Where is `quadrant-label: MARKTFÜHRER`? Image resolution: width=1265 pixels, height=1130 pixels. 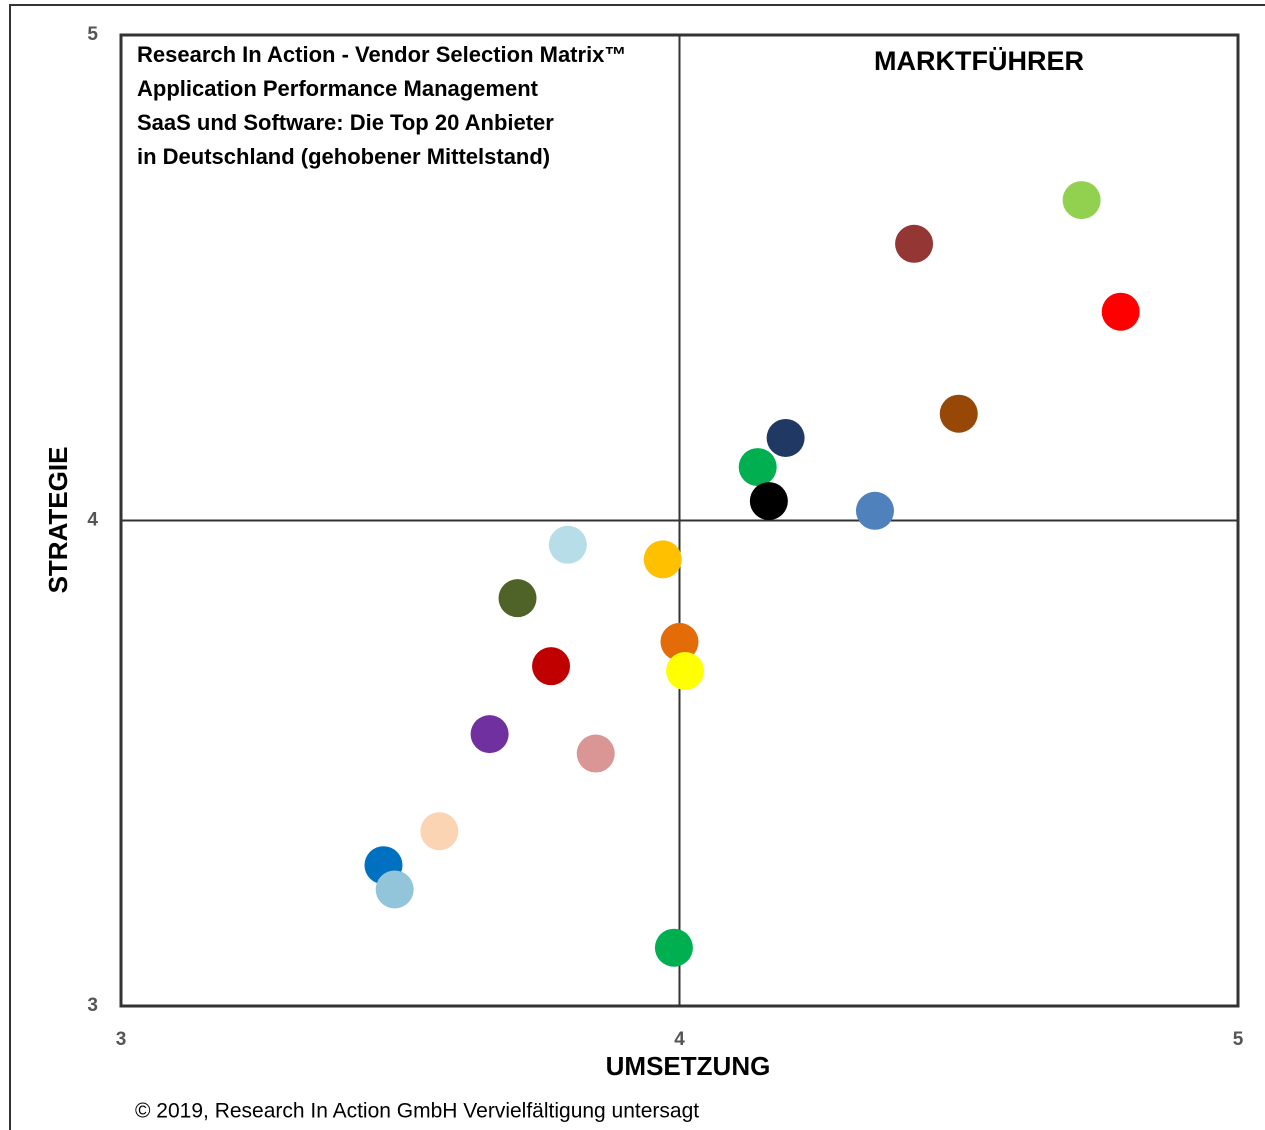
quadrant-label: MARKTFÜHRER is located at coordinates (979, 61).